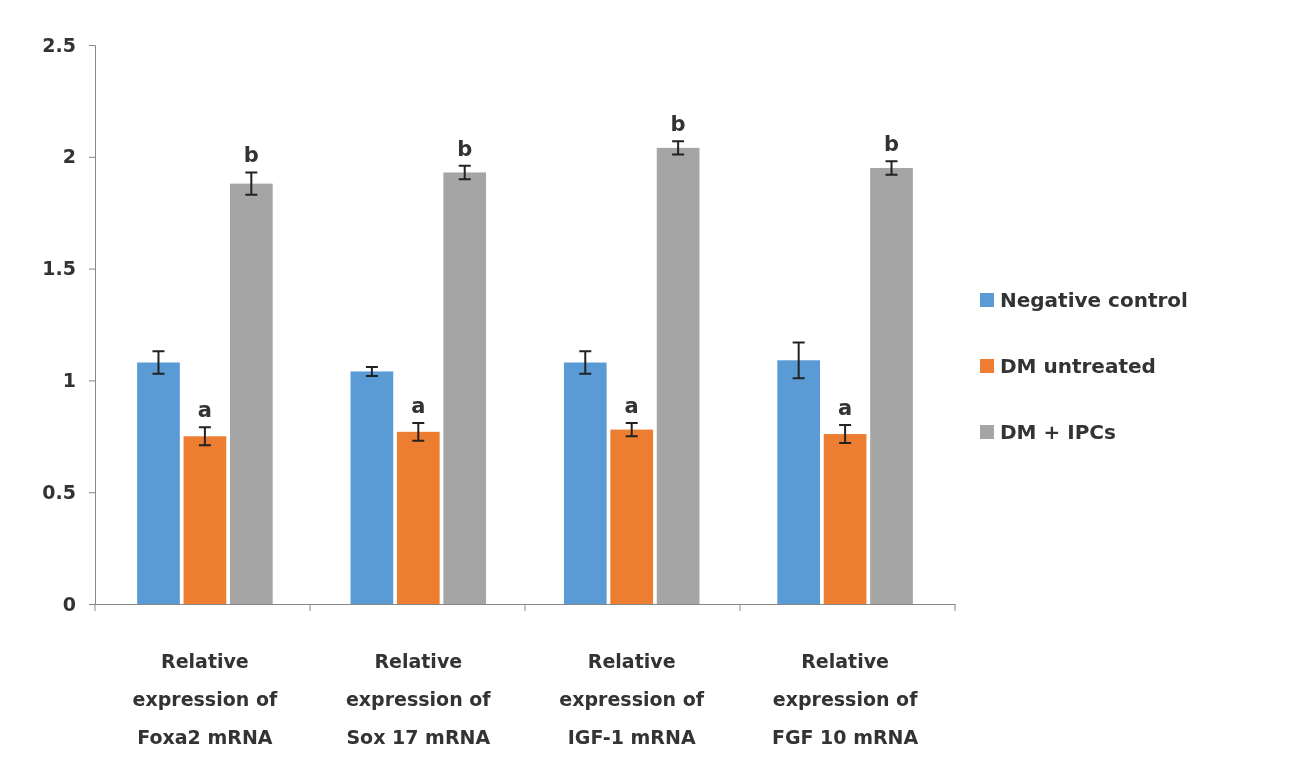 The height and width of the screenshot is (771, 1295). I want to click on x-tick-label: Relative expression of FGF 10 mRNA, so click(845, 699).